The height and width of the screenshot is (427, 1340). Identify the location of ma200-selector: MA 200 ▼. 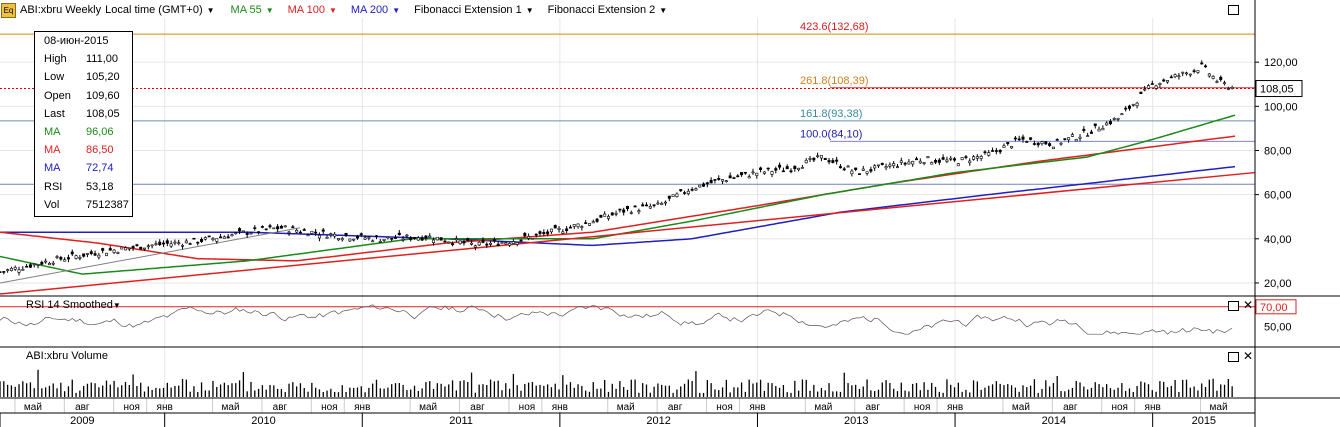
(375, 10).